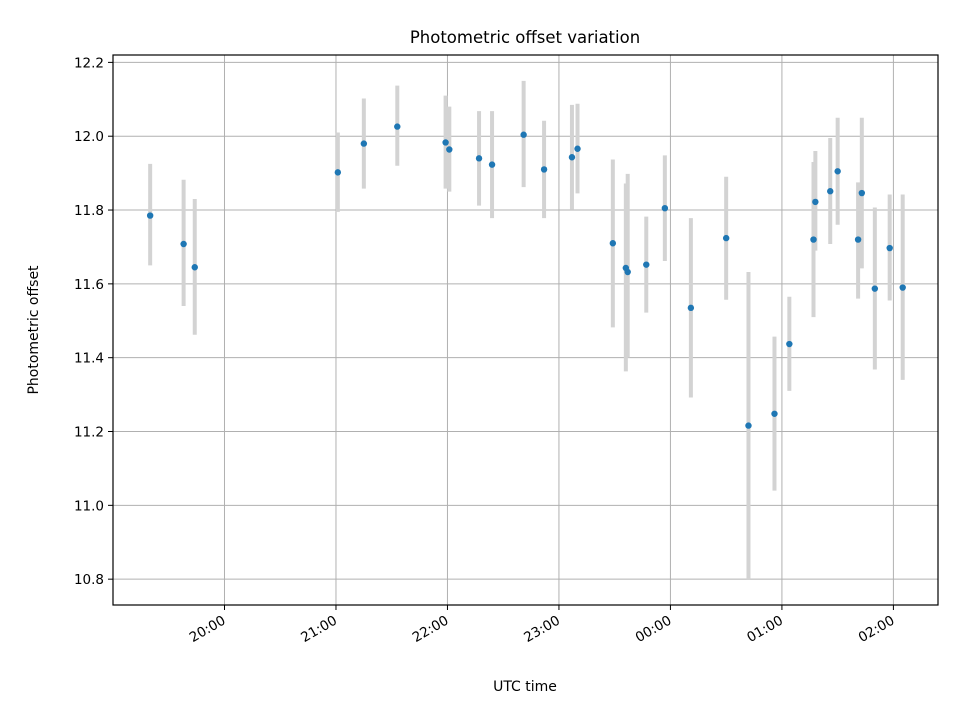 This screenshot has height=720, width=960. What do you see at coordinates (89, 359) in the screenshot?
I see `y-tick-label: 11.4` at bounding box center [89, 359].